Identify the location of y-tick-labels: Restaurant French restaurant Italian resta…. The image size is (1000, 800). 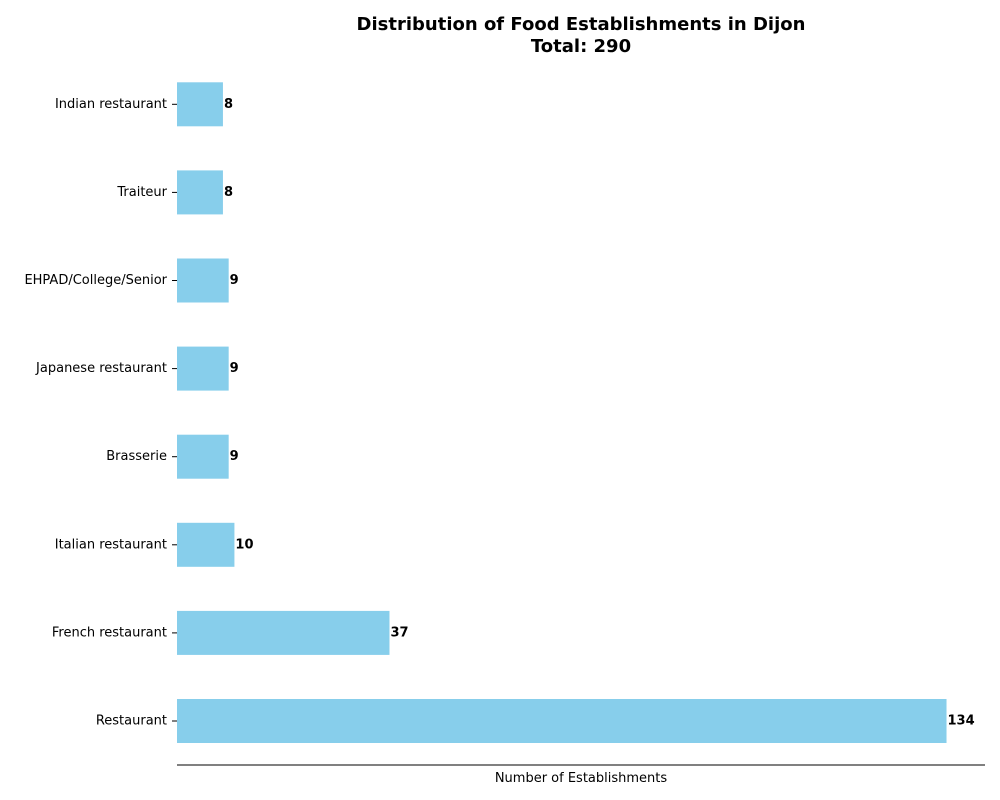
(100, 413).